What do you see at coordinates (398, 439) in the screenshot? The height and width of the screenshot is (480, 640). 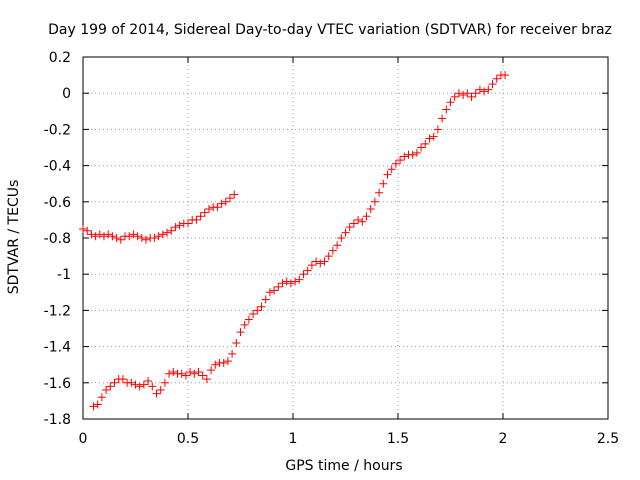 I see `x-tick-label: 1.5` at bounding box center [398, 439].